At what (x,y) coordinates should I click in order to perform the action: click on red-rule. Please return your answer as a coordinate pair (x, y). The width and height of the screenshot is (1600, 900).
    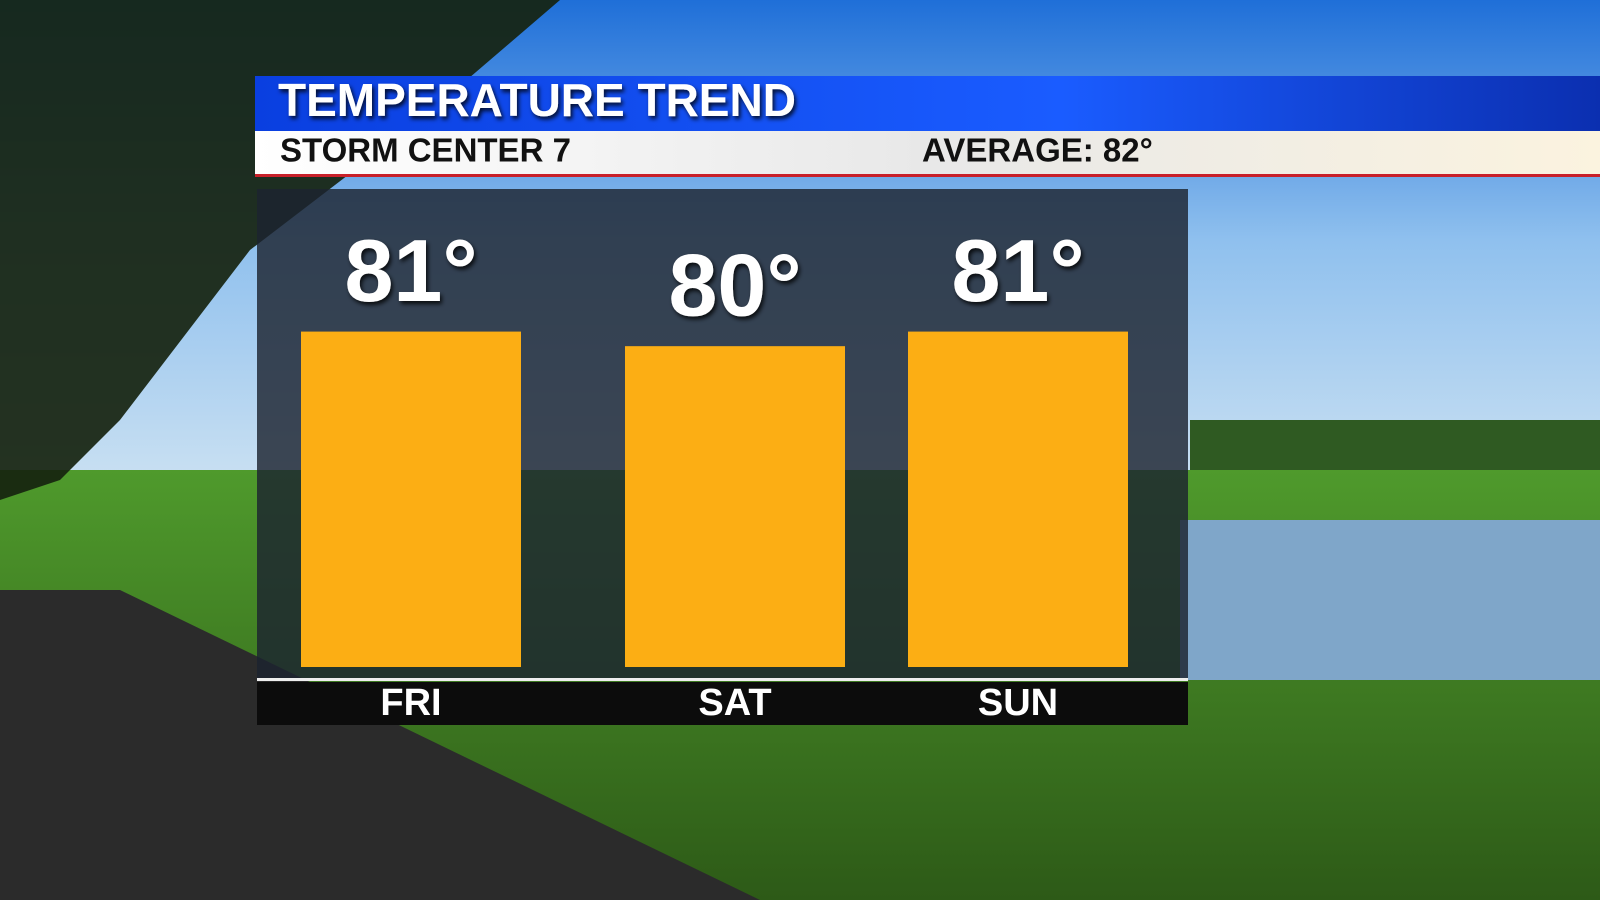
    Looking at the image, I should click on (927, 175).